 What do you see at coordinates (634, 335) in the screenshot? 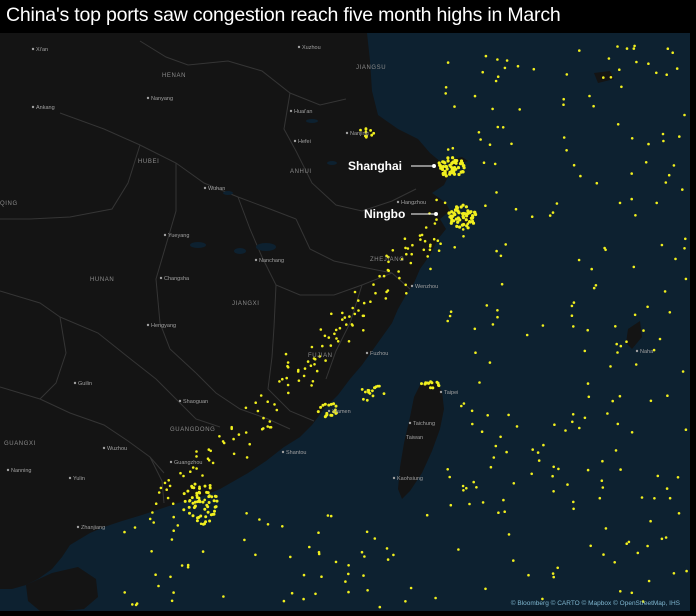
I see `okinawa-island` at bounding box center [634, 335].